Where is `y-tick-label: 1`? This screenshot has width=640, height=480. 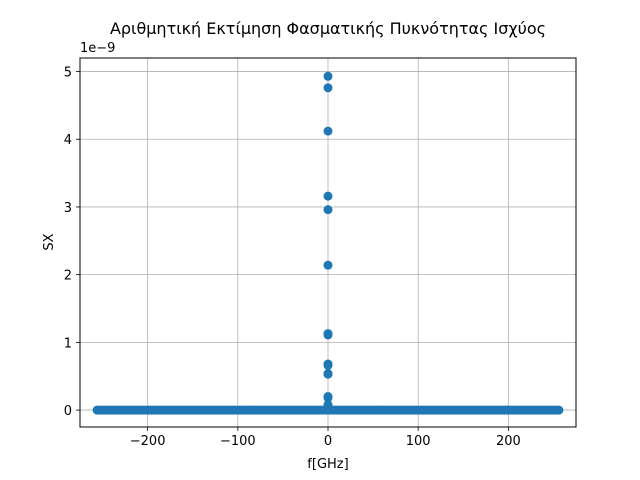
y-tick-label: 1 is located at coordinates (68, 343).